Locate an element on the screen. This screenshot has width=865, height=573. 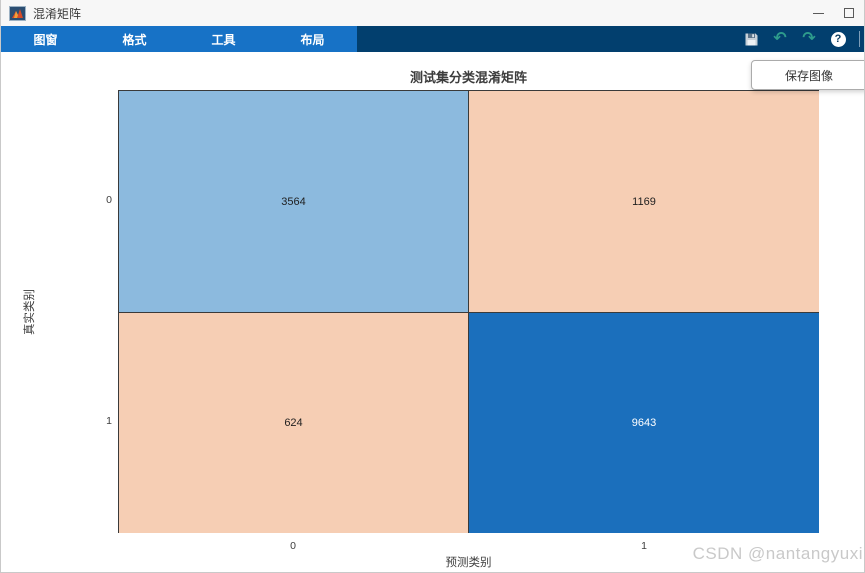
toolbar-actions: ↶ ↷ ? is located at coordinates (800, 39).